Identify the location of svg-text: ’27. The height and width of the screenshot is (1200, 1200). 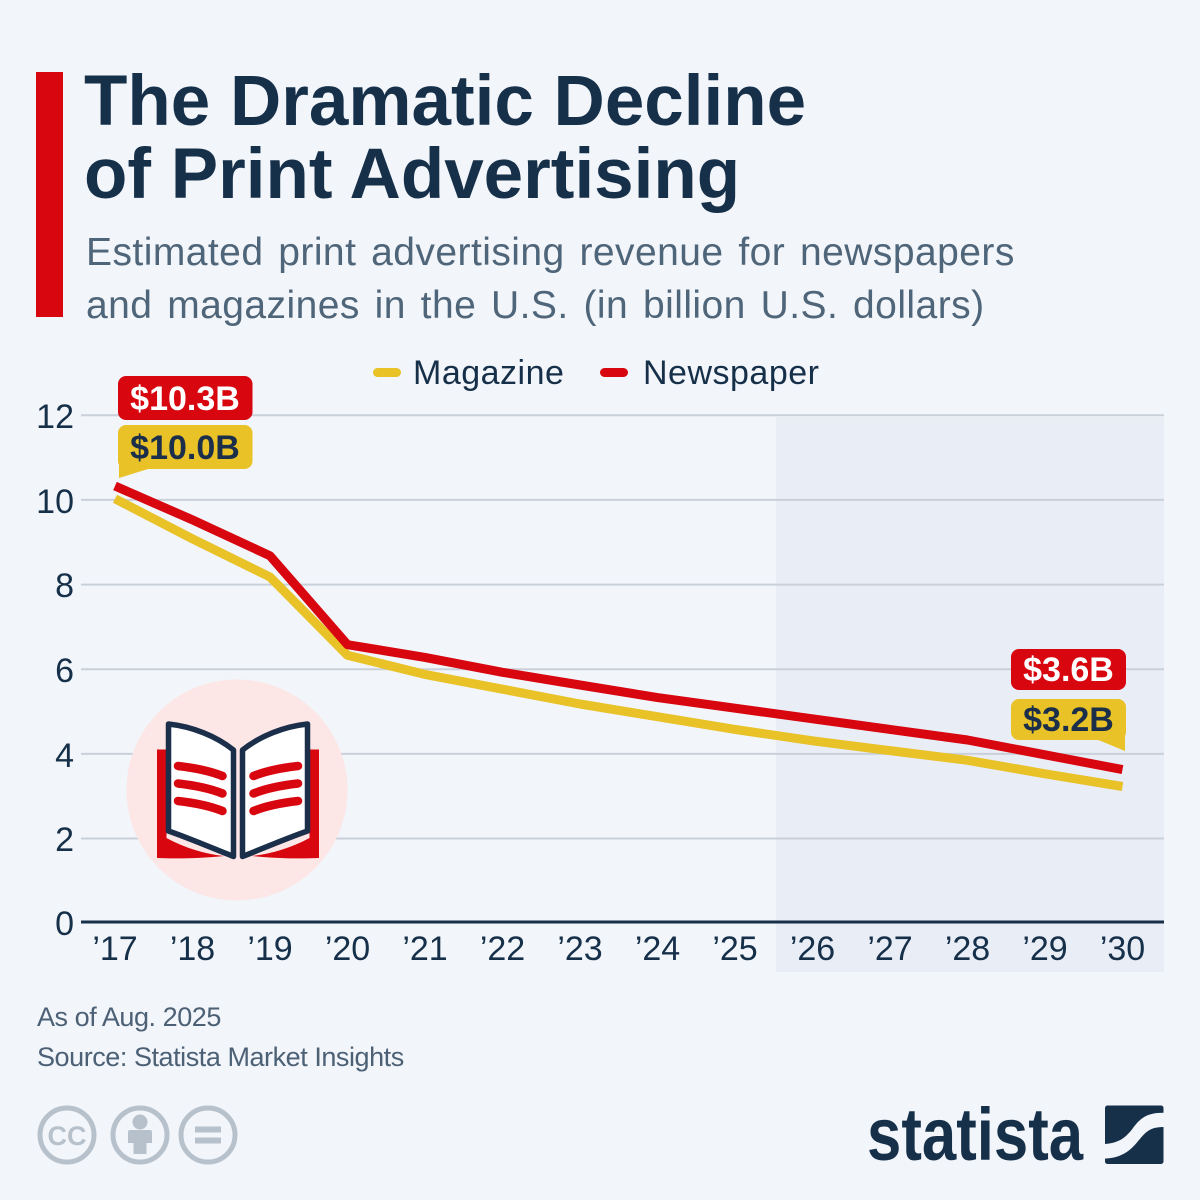
(889, 949).